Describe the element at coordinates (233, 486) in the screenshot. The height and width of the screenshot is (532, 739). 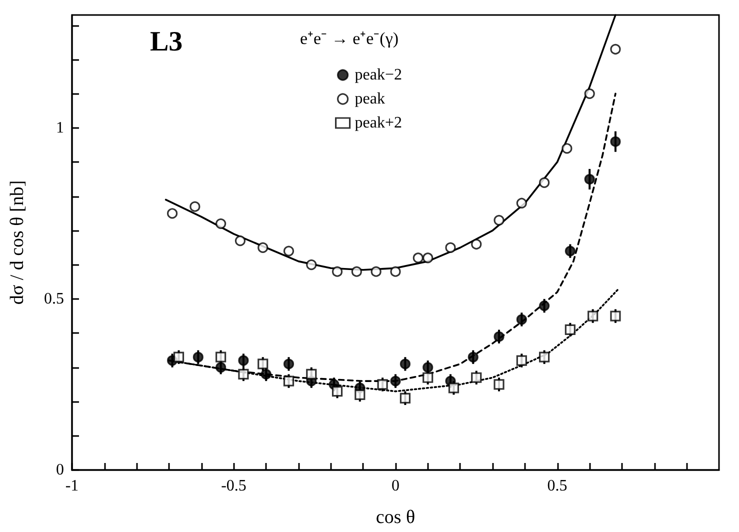
I see `x-tick-label: -0.5` at that location.